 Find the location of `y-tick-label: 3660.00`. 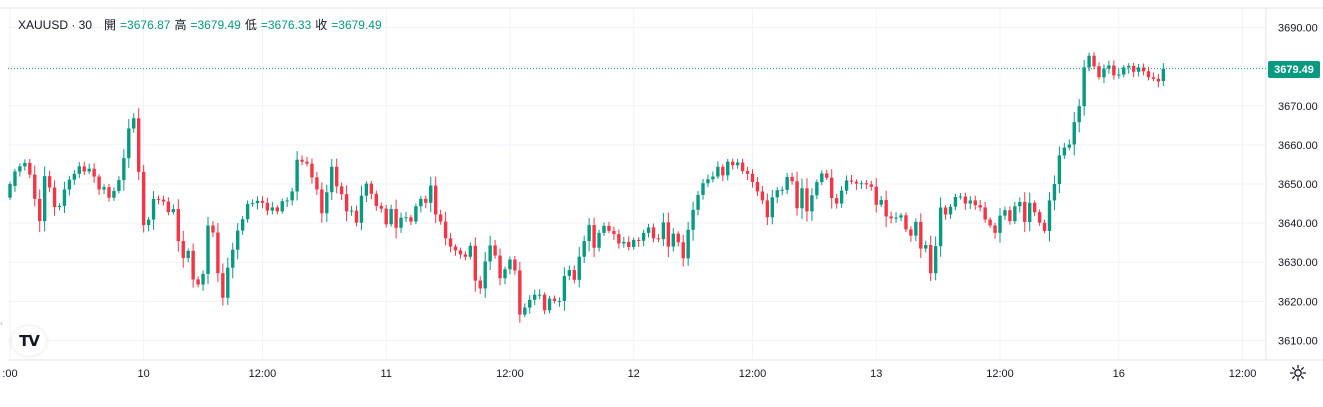

y-tick-label: 3660.00 is located at coordinates (1298, 146).